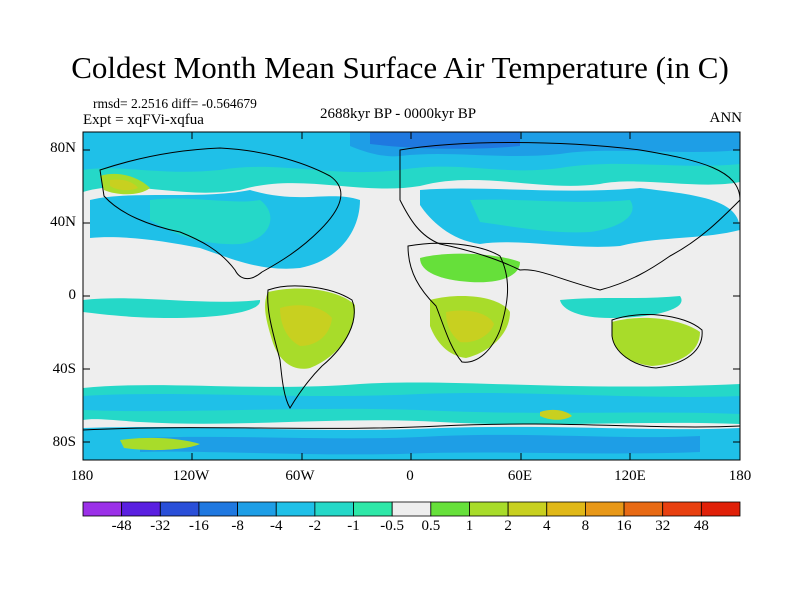 The height and width of the screenshot is (600, 800). I want to click on colorbar-label: -8, so click(237, 526).